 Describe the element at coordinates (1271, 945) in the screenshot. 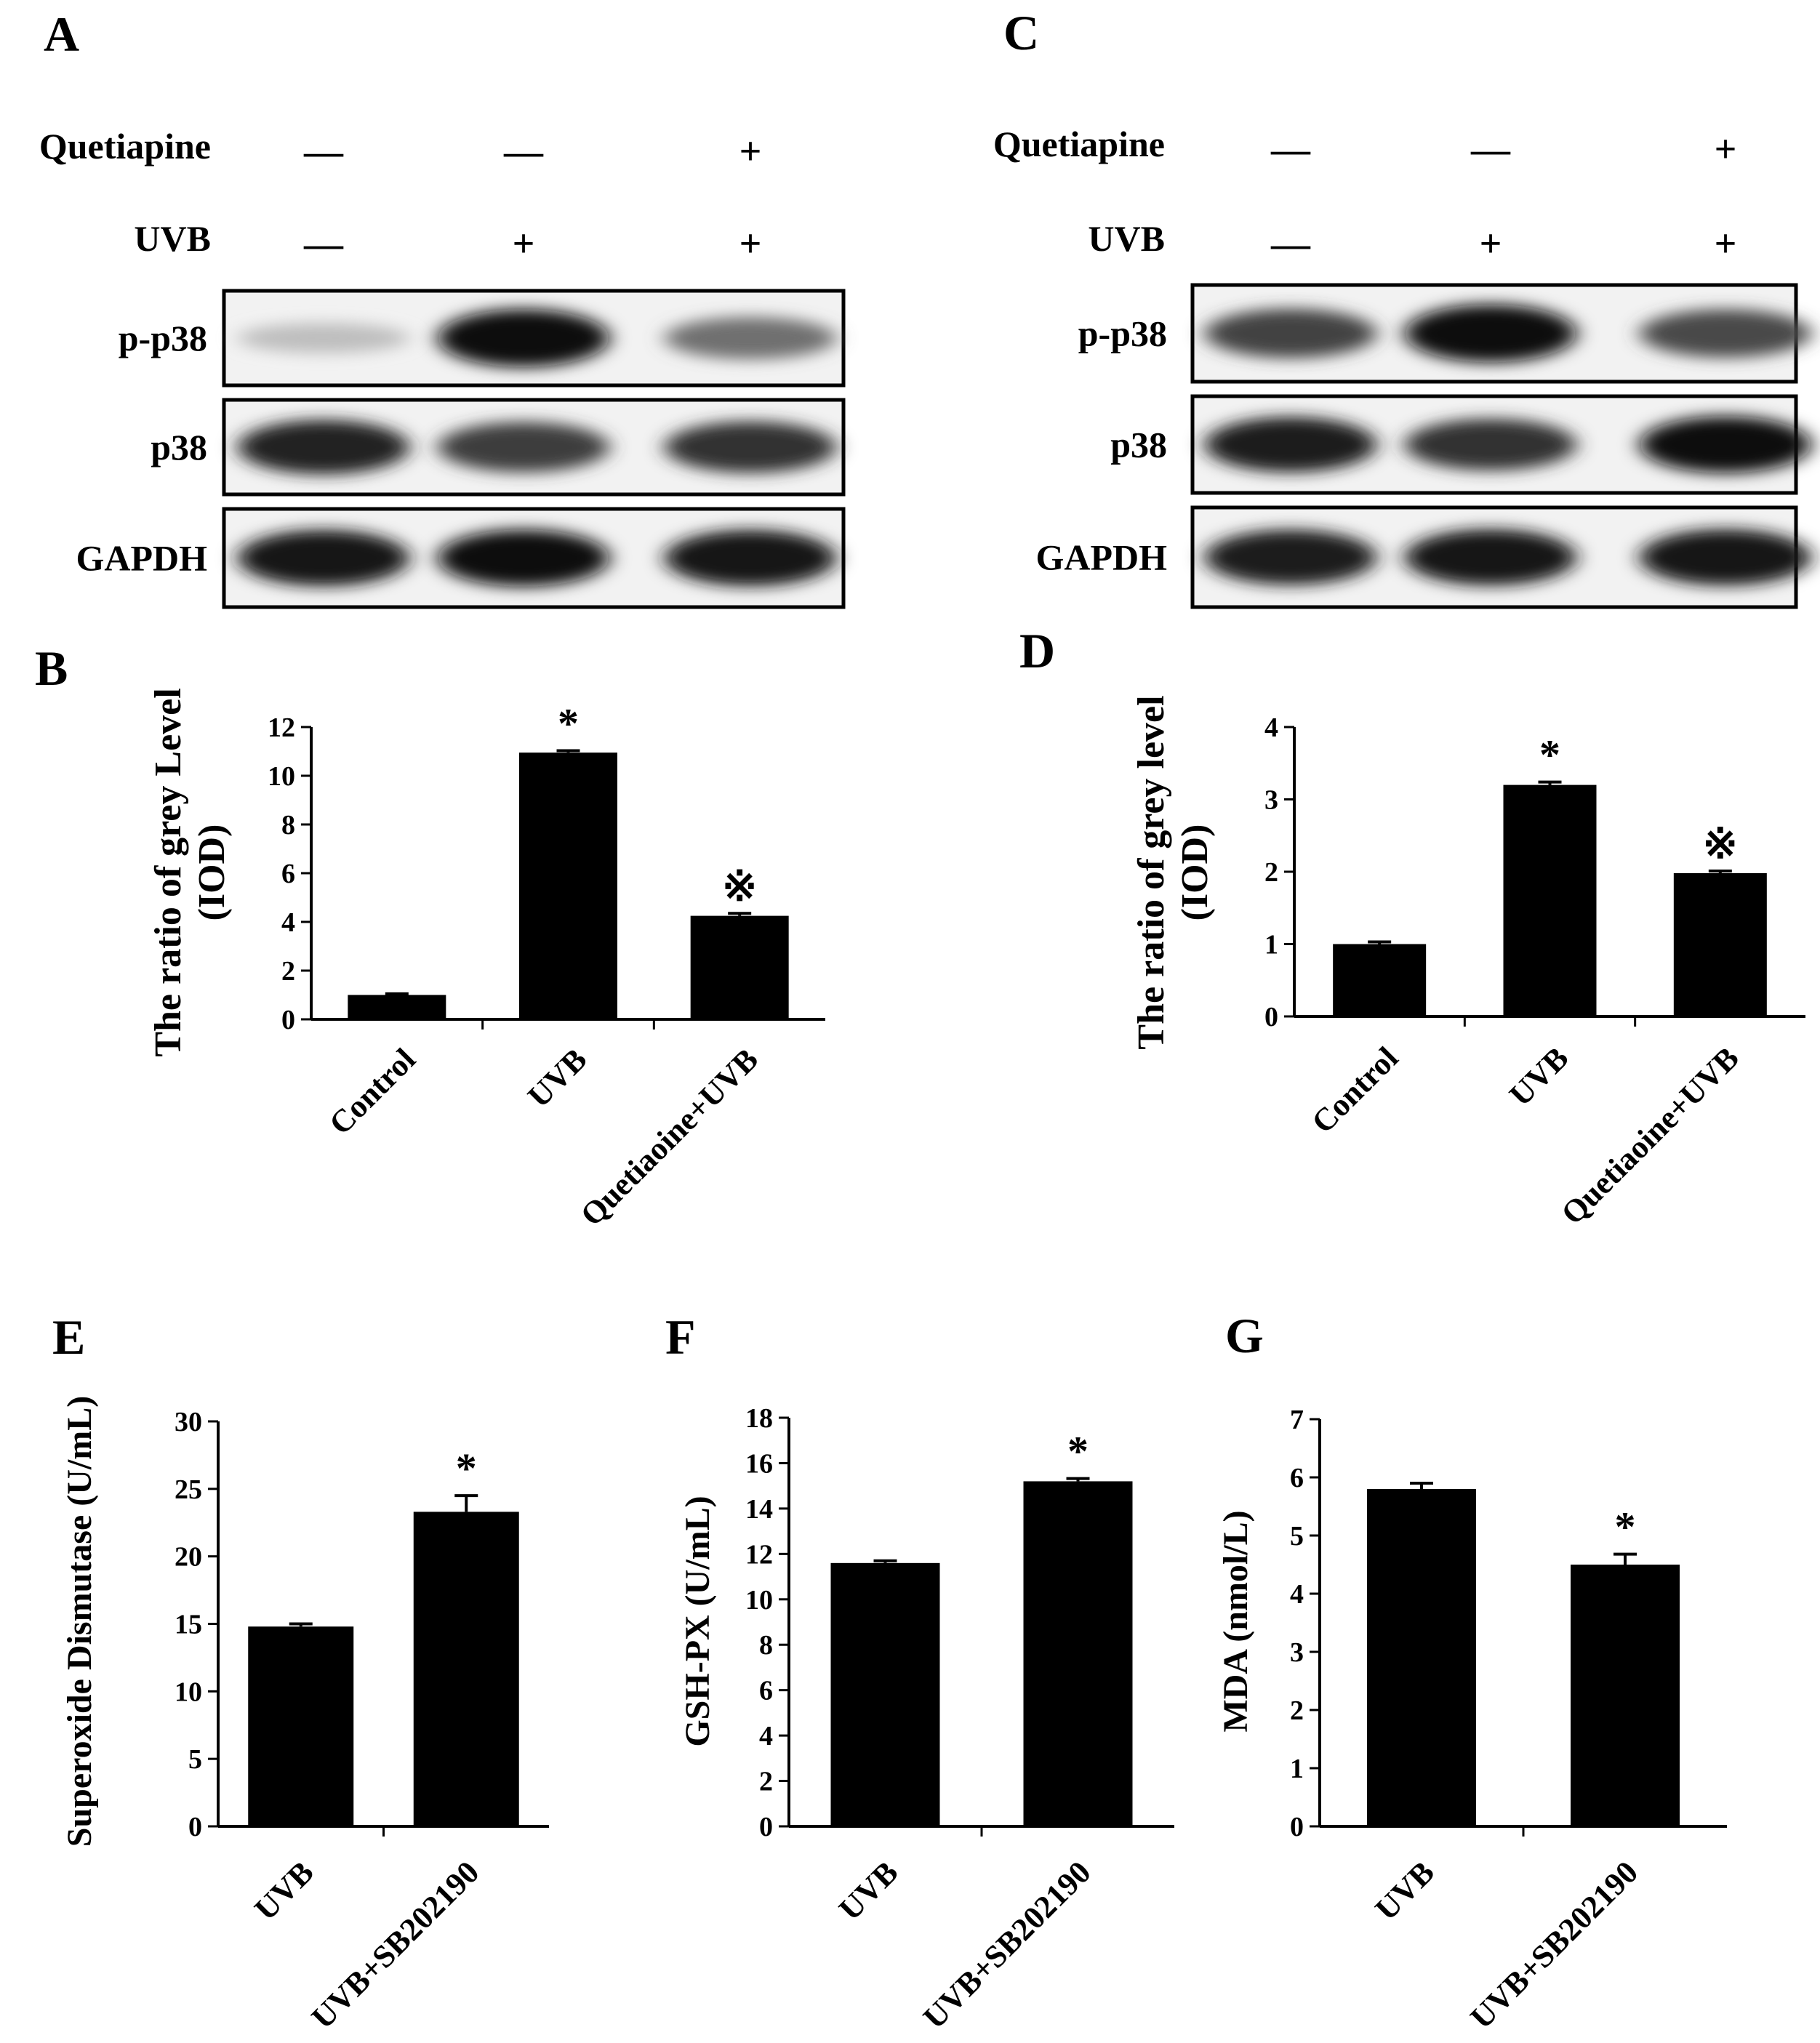

I see `y-tick-label: 1` at that location.